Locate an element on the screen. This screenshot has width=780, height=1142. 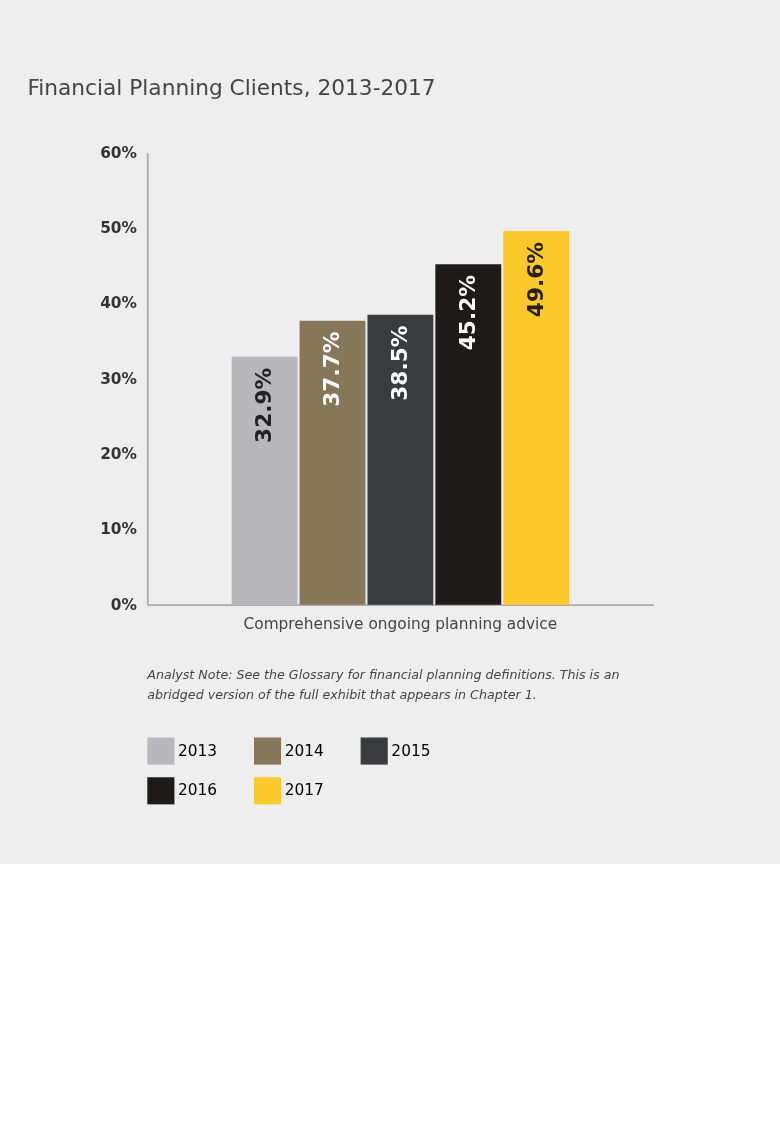
y-tick-label: 0% is located at coordinates (123, 604).